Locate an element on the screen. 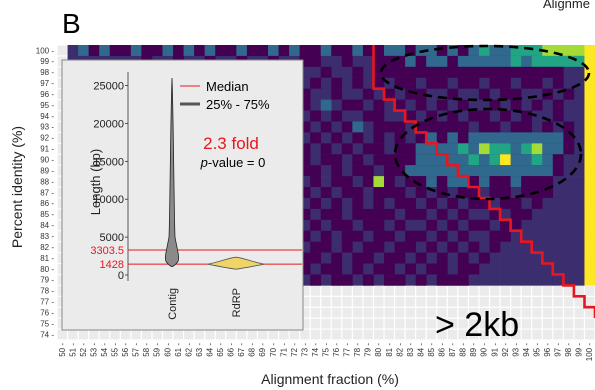 The image size is (595, 390). y-tick-label: 74 - is located at coordinates (47, 334).